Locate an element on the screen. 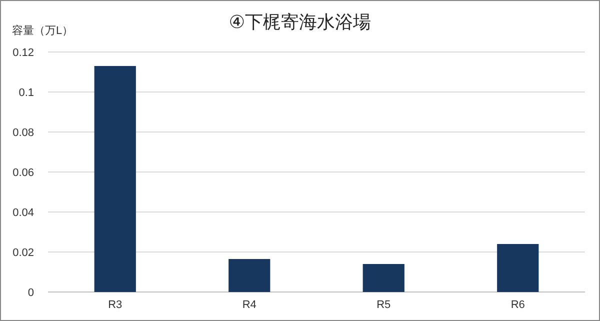 The image size is (600, 321). y-tick-label: 0 is located at coordinates (31, 293).